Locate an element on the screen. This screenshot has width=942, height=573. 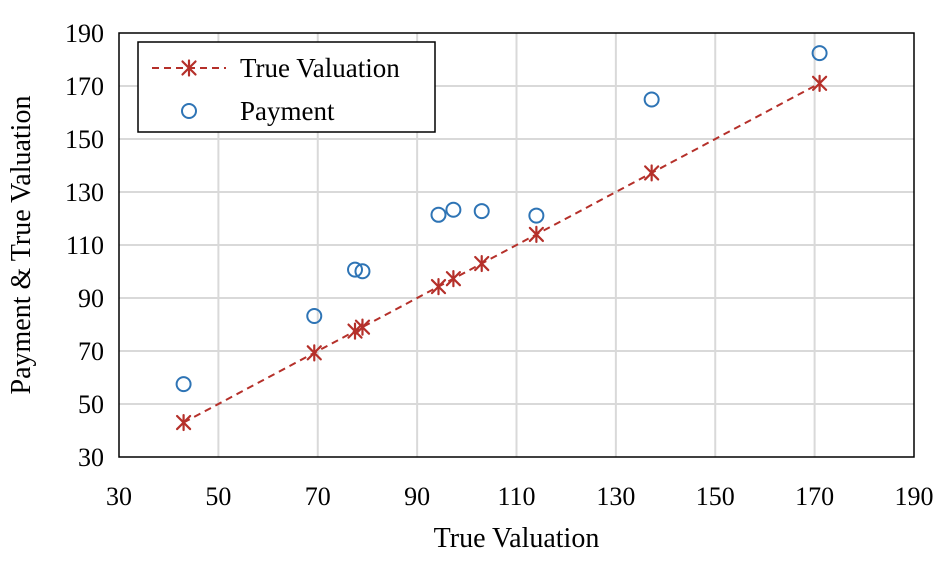
y-tick-label: 90 is located at coordinates (91, 298).